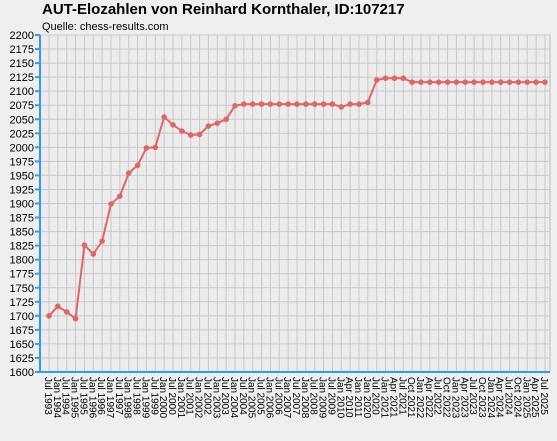  I want to click on x-tick-label: Jan 1999, so click(144, 398).